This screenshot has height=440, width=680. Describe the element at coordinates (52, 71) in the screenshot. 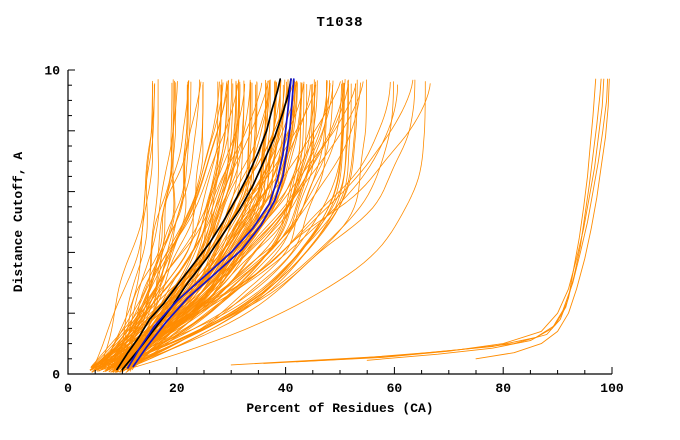

I see `y-tick-label: 10` at that location.